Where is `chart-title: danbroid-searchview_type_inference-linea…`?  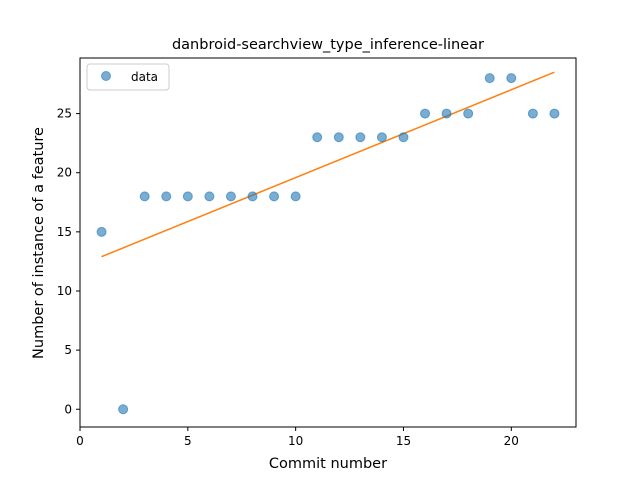
chart-title: danbroid-searchview_type_inference-linea… is located at coordinates (328, 45).